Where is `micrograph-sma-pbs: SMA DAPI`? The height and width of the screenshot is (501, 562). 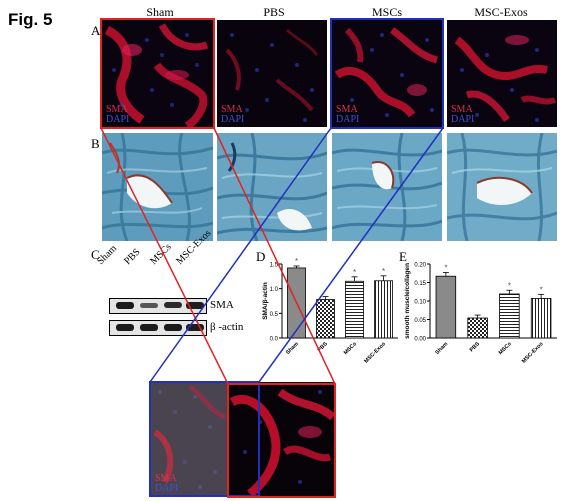
micrograph-sma-pbs: SMA DAPI is located at coordinates (272, 73).